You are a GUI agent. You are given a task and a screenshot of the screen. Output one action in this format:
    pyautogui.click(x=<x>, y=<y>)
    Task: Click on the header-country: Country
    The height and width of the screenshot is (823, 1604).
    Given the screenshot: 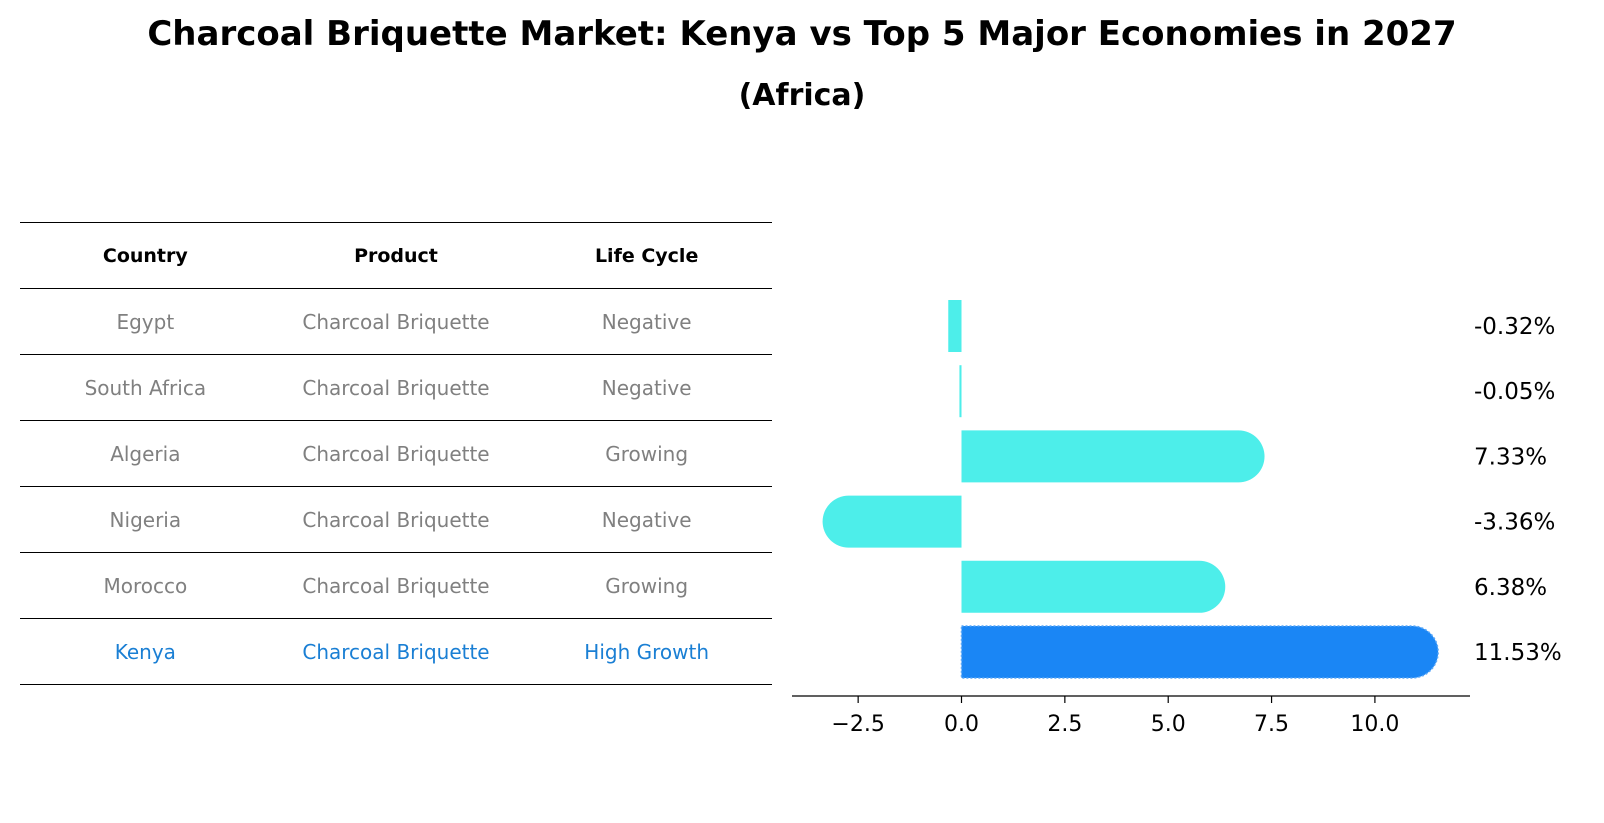 What is the action you would take?
    pyautogui.click(x=145, y=255)
    